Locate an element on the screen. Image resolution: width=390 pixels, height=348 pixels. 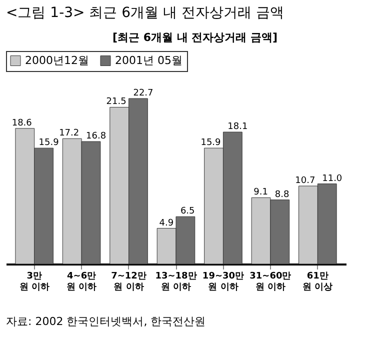
x-tick-label: 13~18만 원 이하 is located at coordinates (176, 282).